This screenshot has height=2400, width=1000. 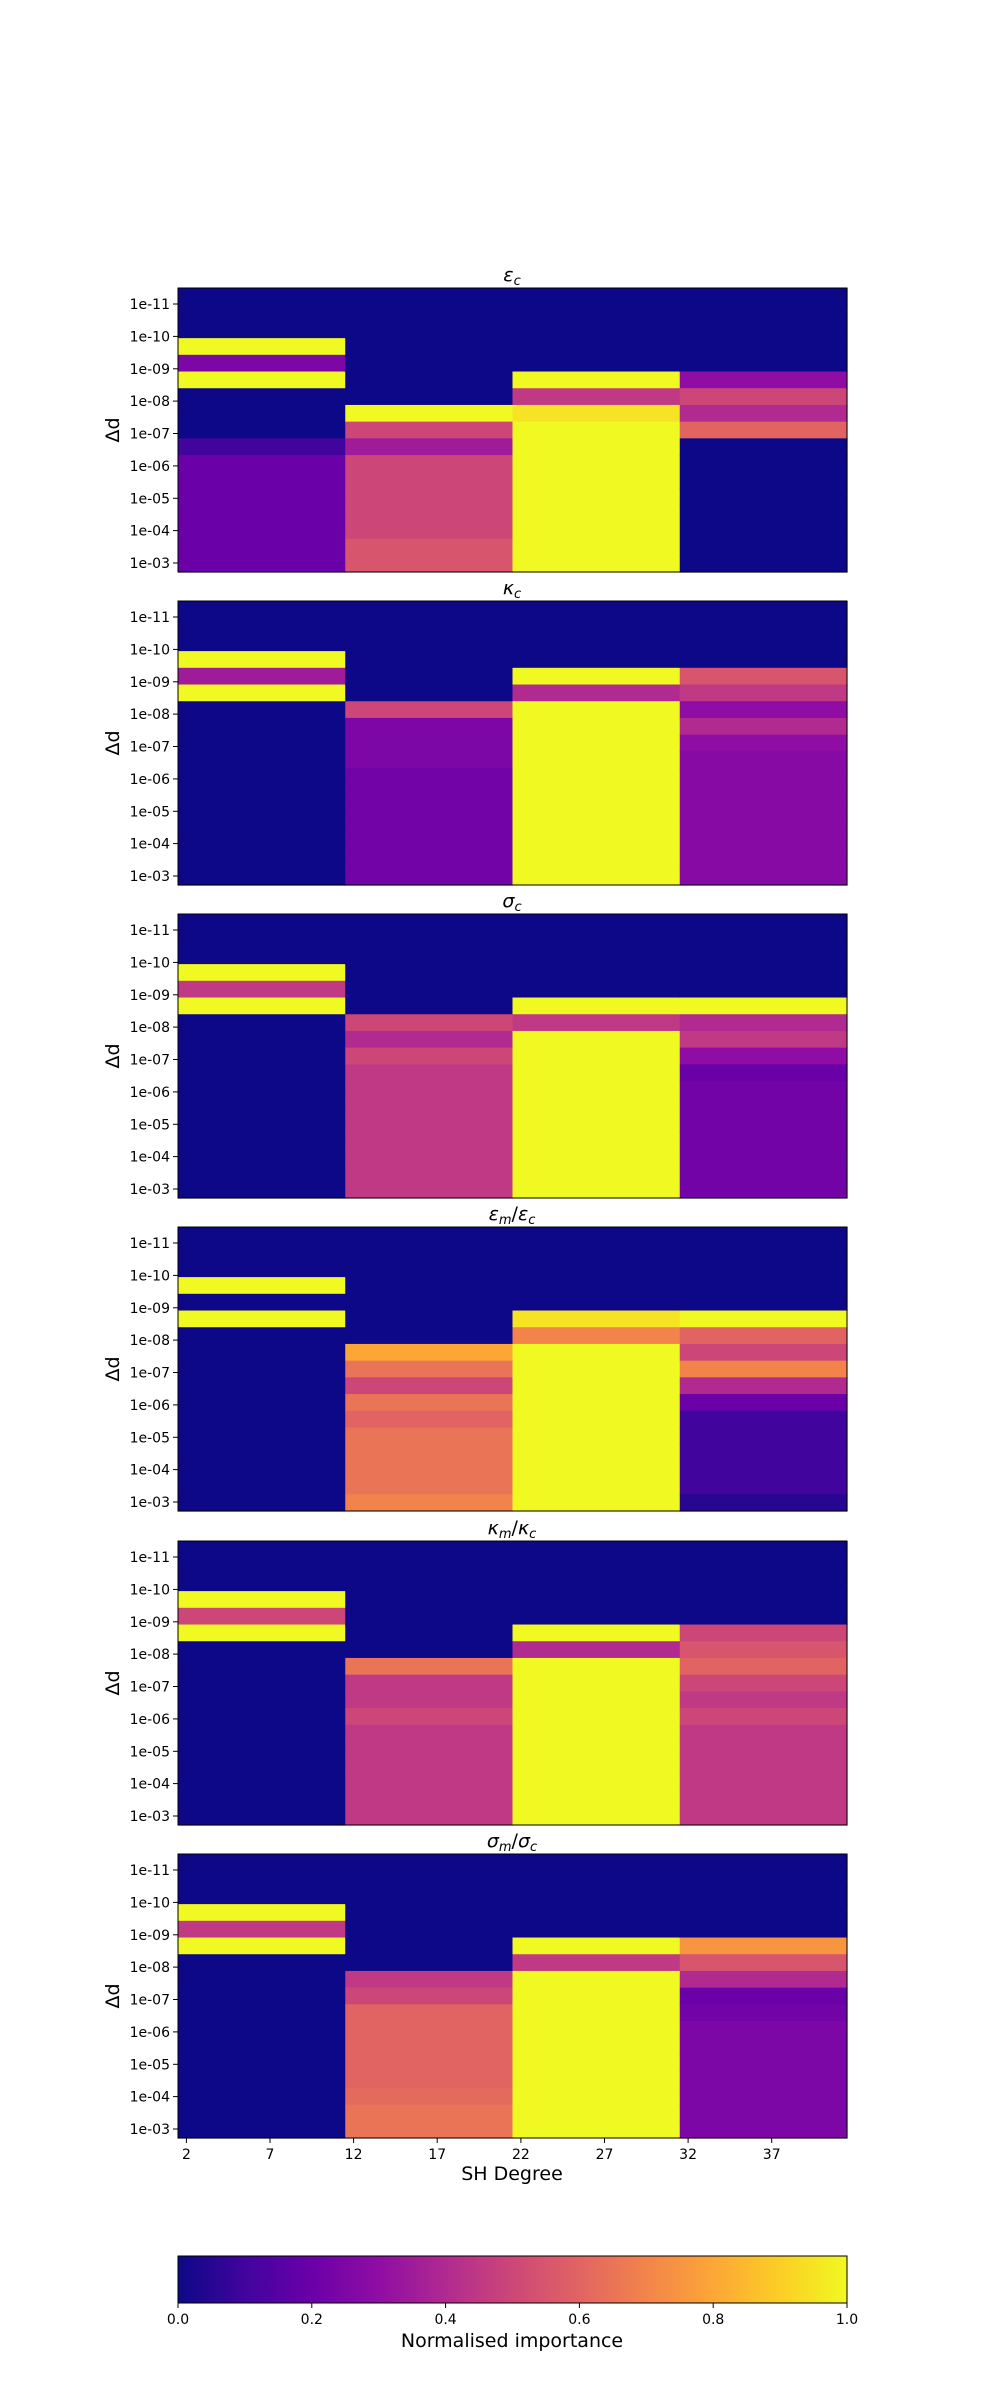 I want to click on y-tick-label: 1e-08, so click(x=150, y=1655).